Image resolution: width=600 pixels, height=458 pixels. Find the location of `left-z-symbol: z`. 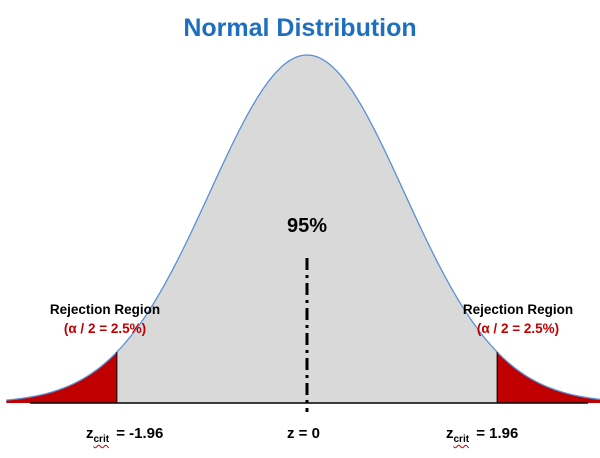

left-z-symbol: z is located at coordinates (90, 433).